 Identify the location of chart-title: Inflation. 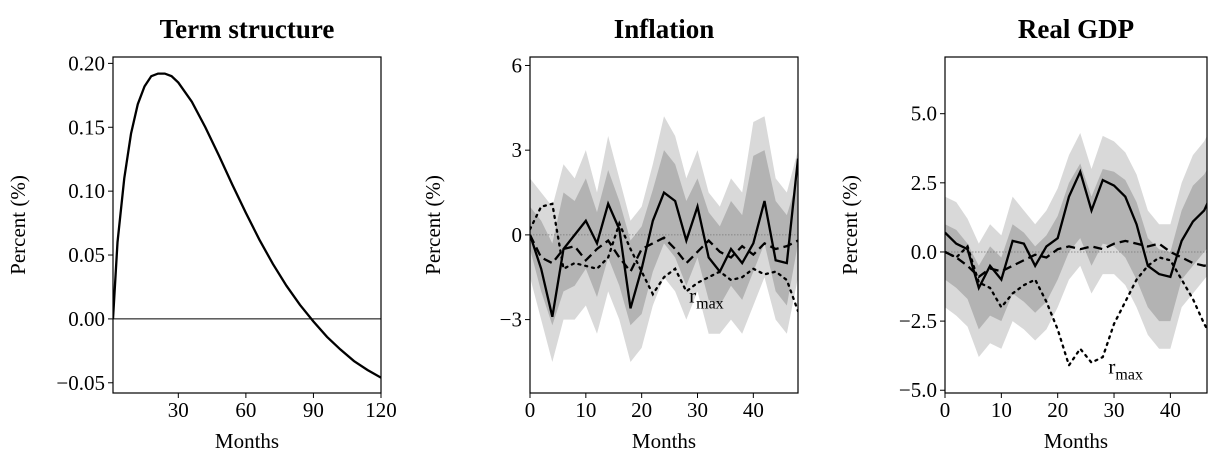
(664, 29).